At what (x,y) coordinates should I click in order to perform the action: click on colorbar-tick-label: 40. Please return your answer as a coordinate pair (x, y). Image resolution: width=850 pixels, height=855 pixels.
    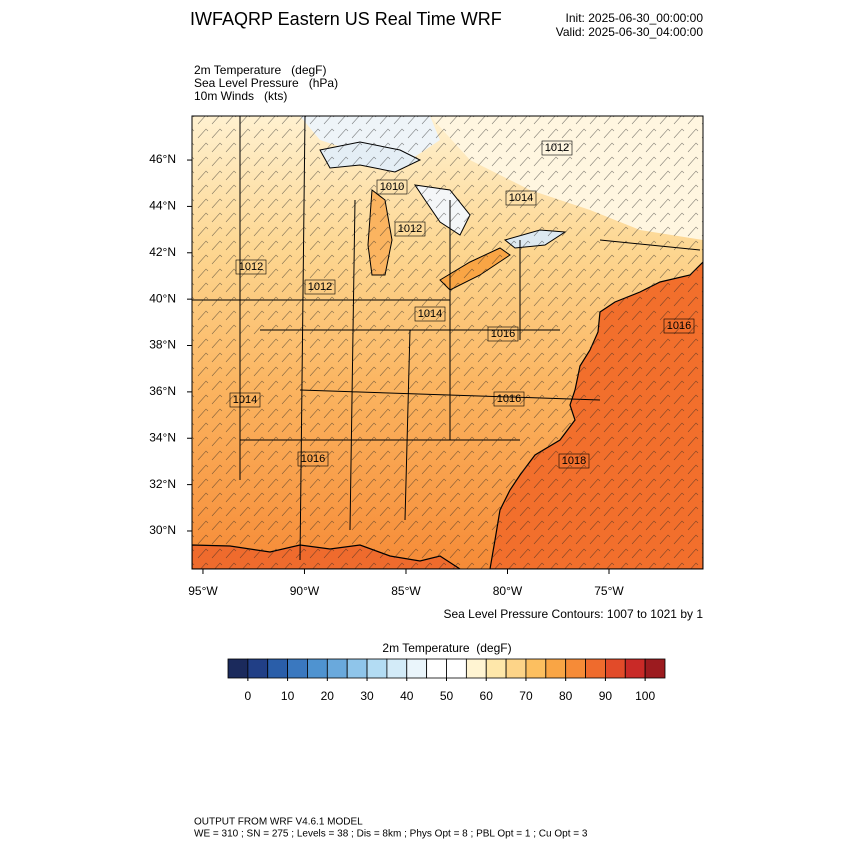
    Looking at the image, I should click on (407, 696).